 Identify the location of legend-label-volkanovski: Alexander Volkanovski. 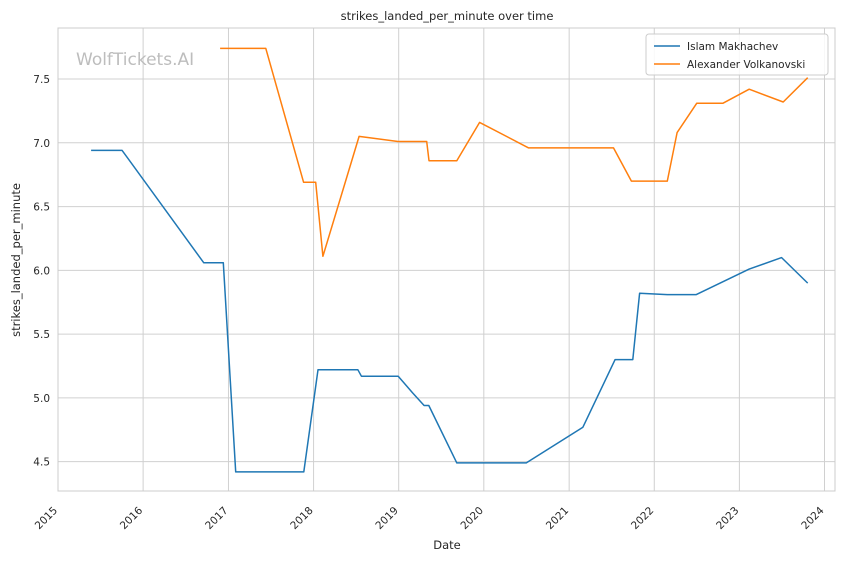
(746, 65).